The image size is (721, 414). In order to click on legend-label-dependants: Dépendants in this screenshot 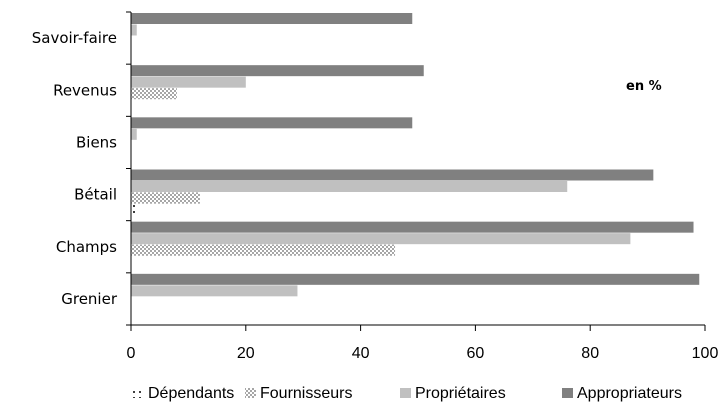, I will do `click(191, 393)`.